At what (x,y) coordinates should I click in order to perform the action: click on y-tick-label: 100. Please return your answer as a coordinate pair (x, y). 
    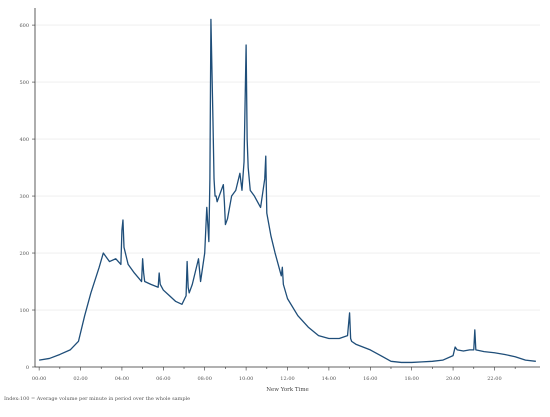
    Looking at the image, I should click on (24, 311).